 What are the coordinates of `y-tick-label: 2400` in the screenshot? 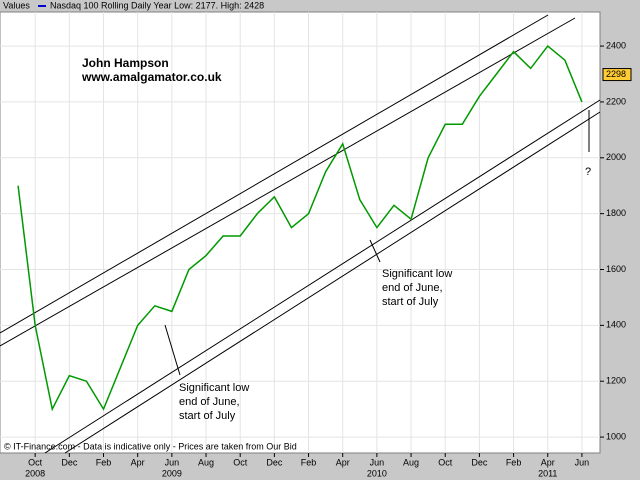 It's located at (616, 45).